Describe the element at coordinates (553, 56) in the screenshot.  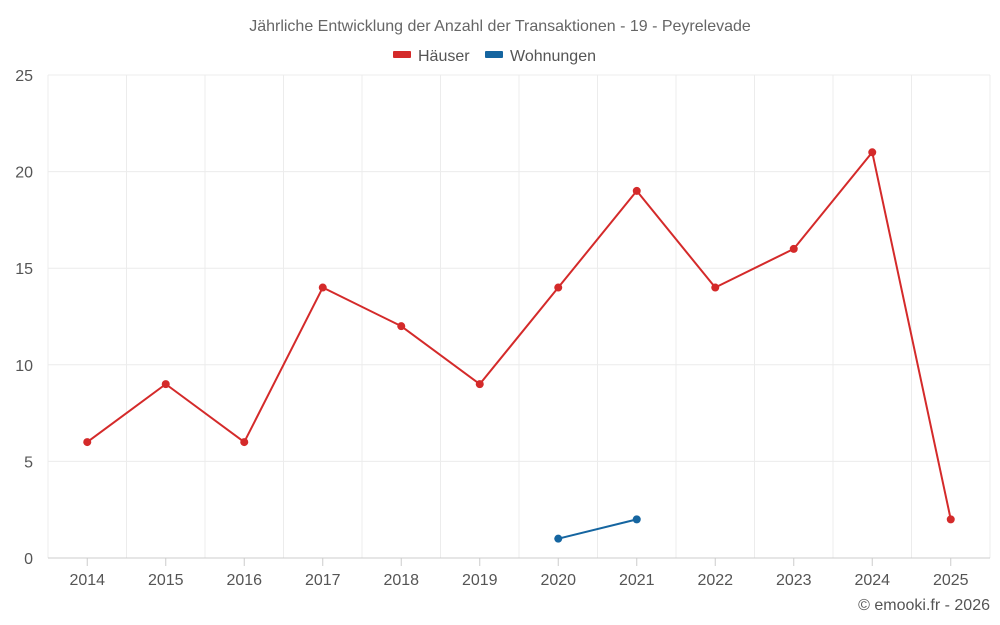
I see `legend-label-wohnungen: Wohnungen` at that location.